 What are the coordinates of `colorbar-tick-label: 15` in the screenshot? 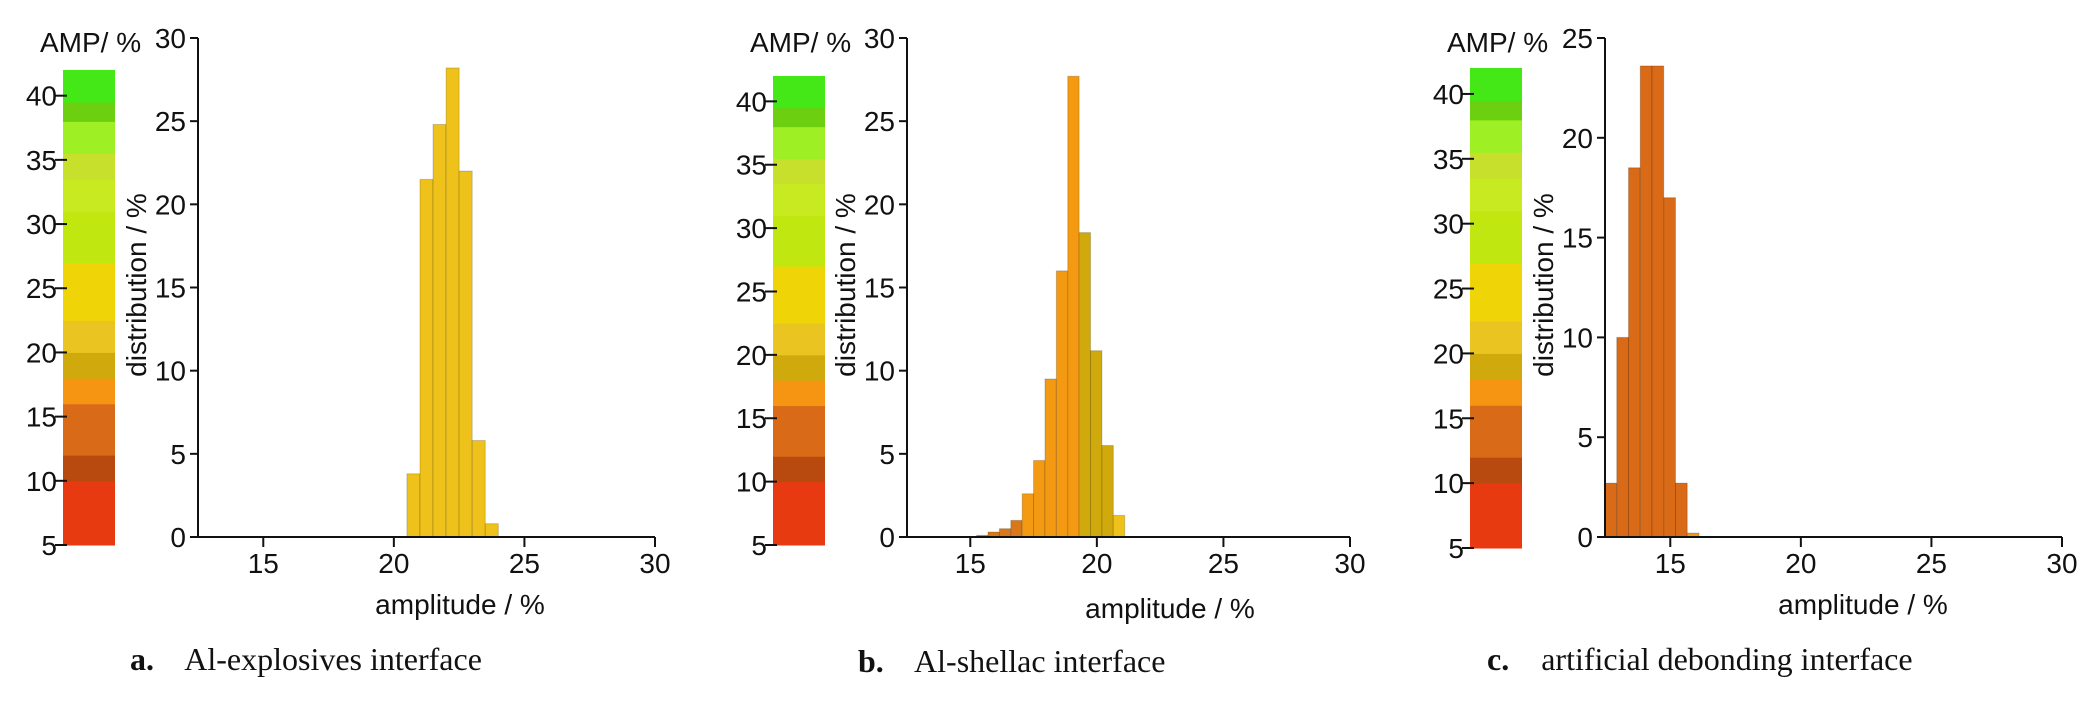 It's located at (41, 417).